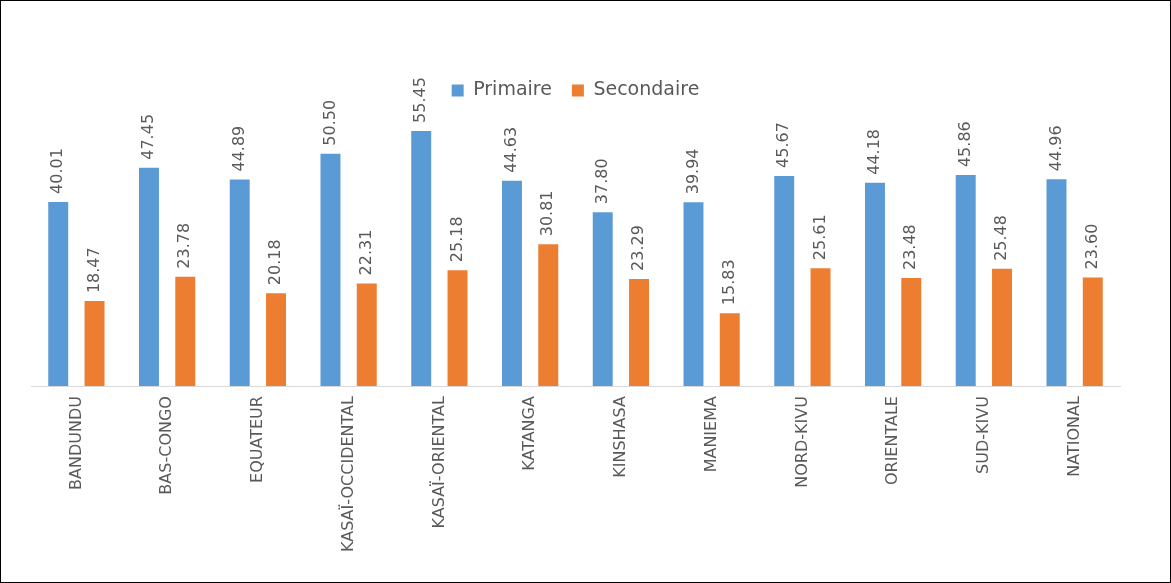 This screenshot has height=583, width=1171. Describe the element at coordinates (456, 239) in the screenshot. I see `data-label: 25.18` at that location.